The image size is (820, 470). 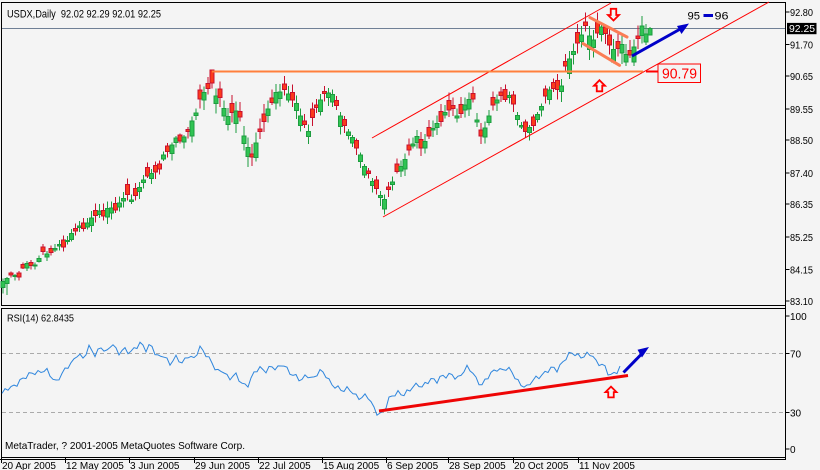 I want to click on svg-text: 90.65, so click(x=801, y=77).